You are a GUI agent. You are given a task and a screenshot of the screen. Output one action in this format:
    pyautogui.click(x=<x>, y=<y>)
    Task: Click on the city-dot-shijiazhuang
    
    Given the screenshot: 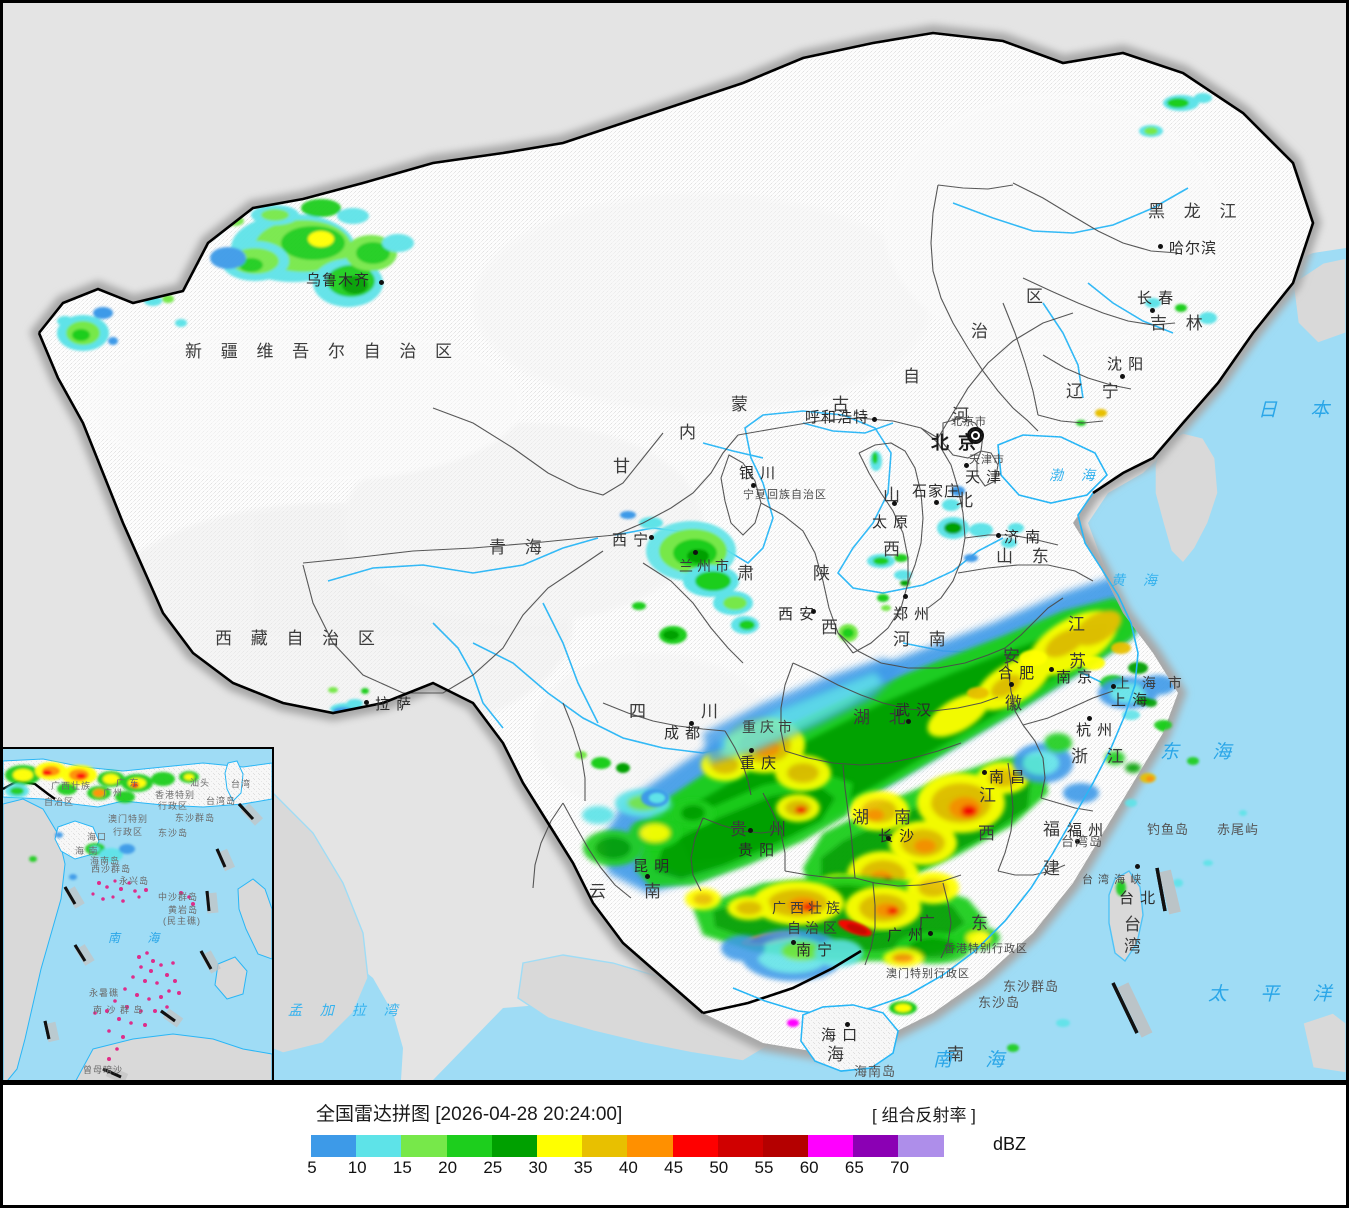 What is the action you would take?
    pyautogui.click(x=936, y=502)
    